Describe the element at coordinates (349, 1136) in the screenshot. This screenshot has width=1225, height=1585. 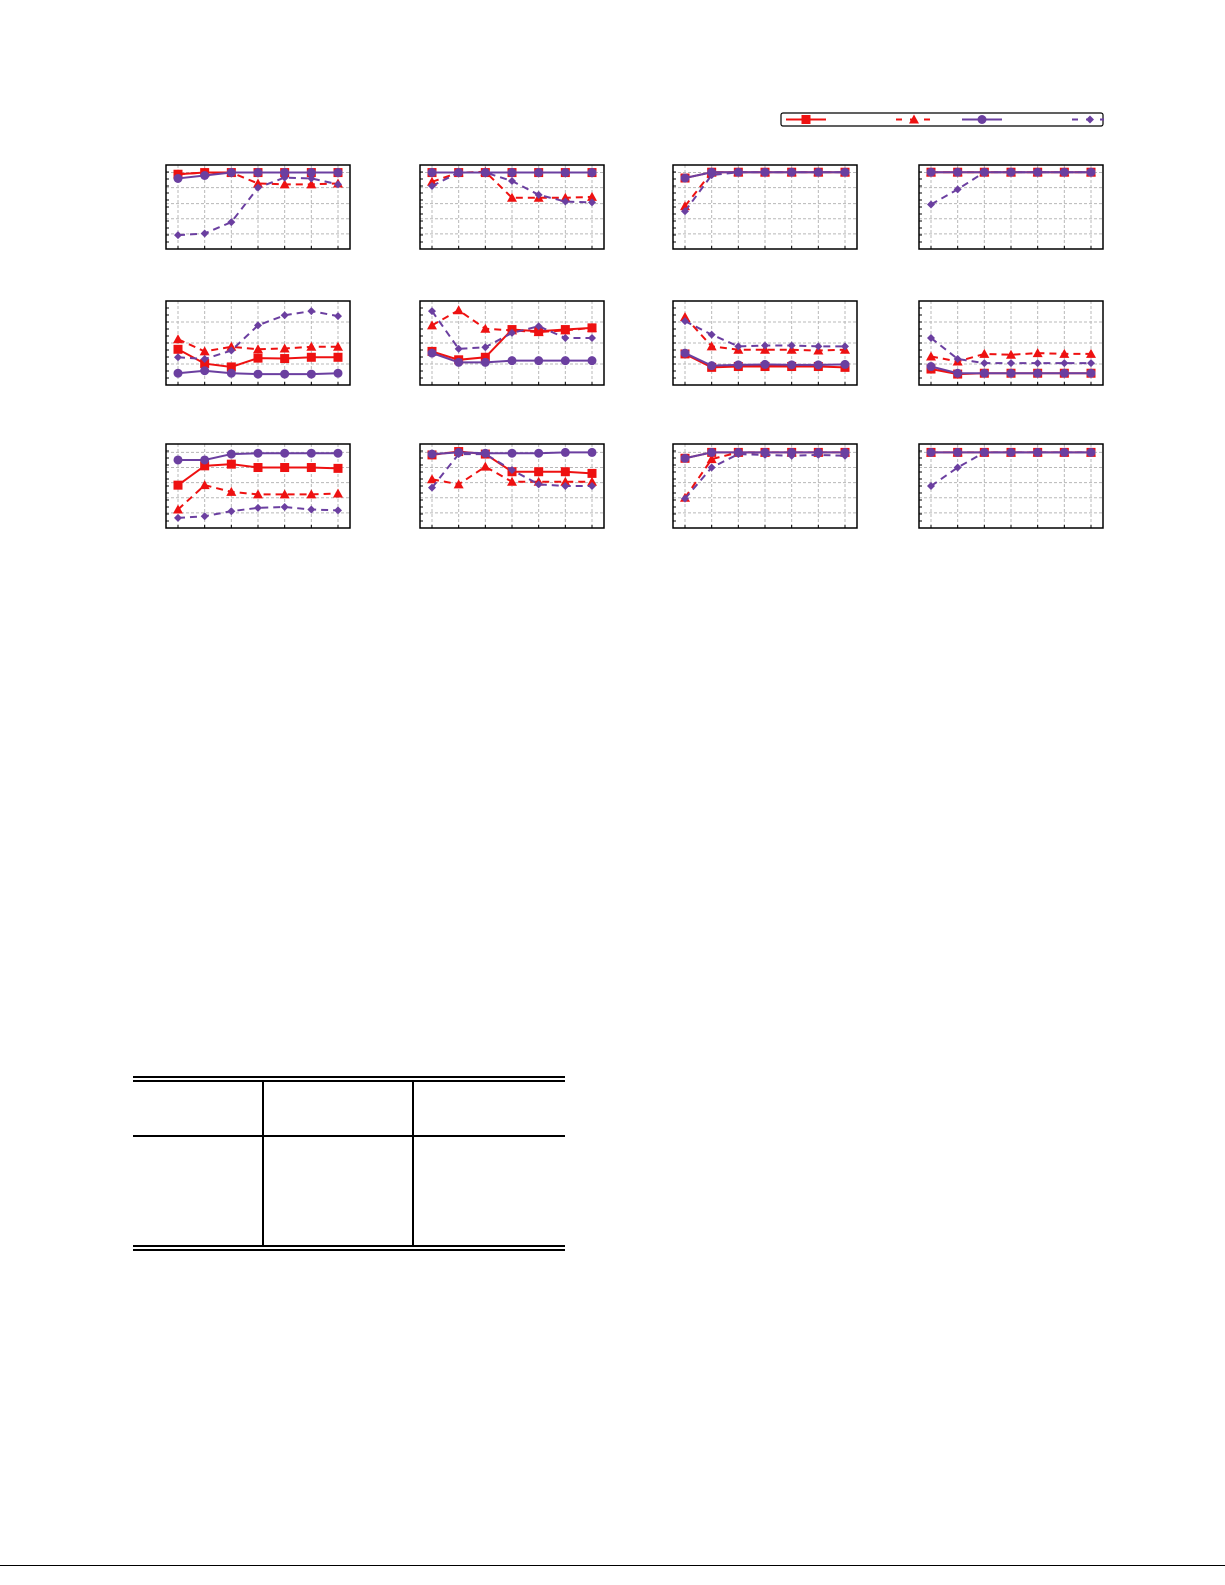
I see `table-header-rule` at that location.